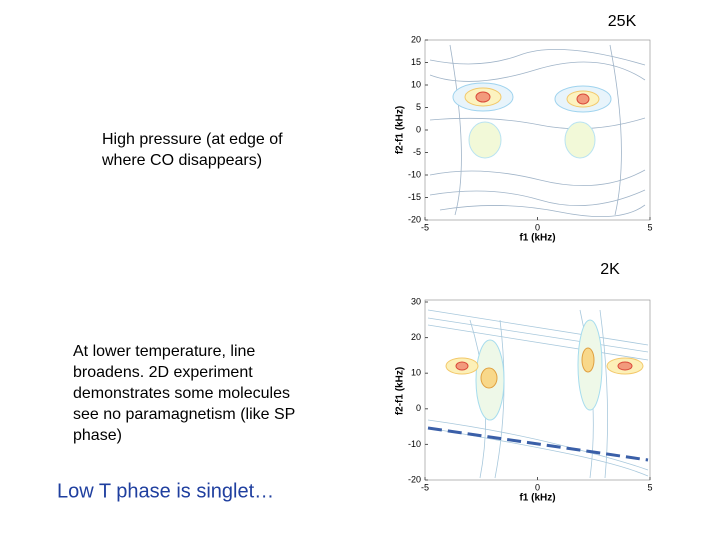  I want to click on y-tick-label: 5, so click(418, 107).